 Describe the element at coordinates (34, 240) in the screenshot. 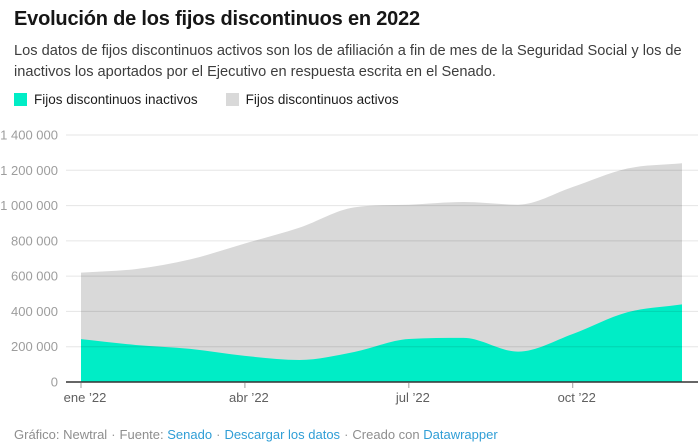

I see `y-axis-label: 800 000` at that location.